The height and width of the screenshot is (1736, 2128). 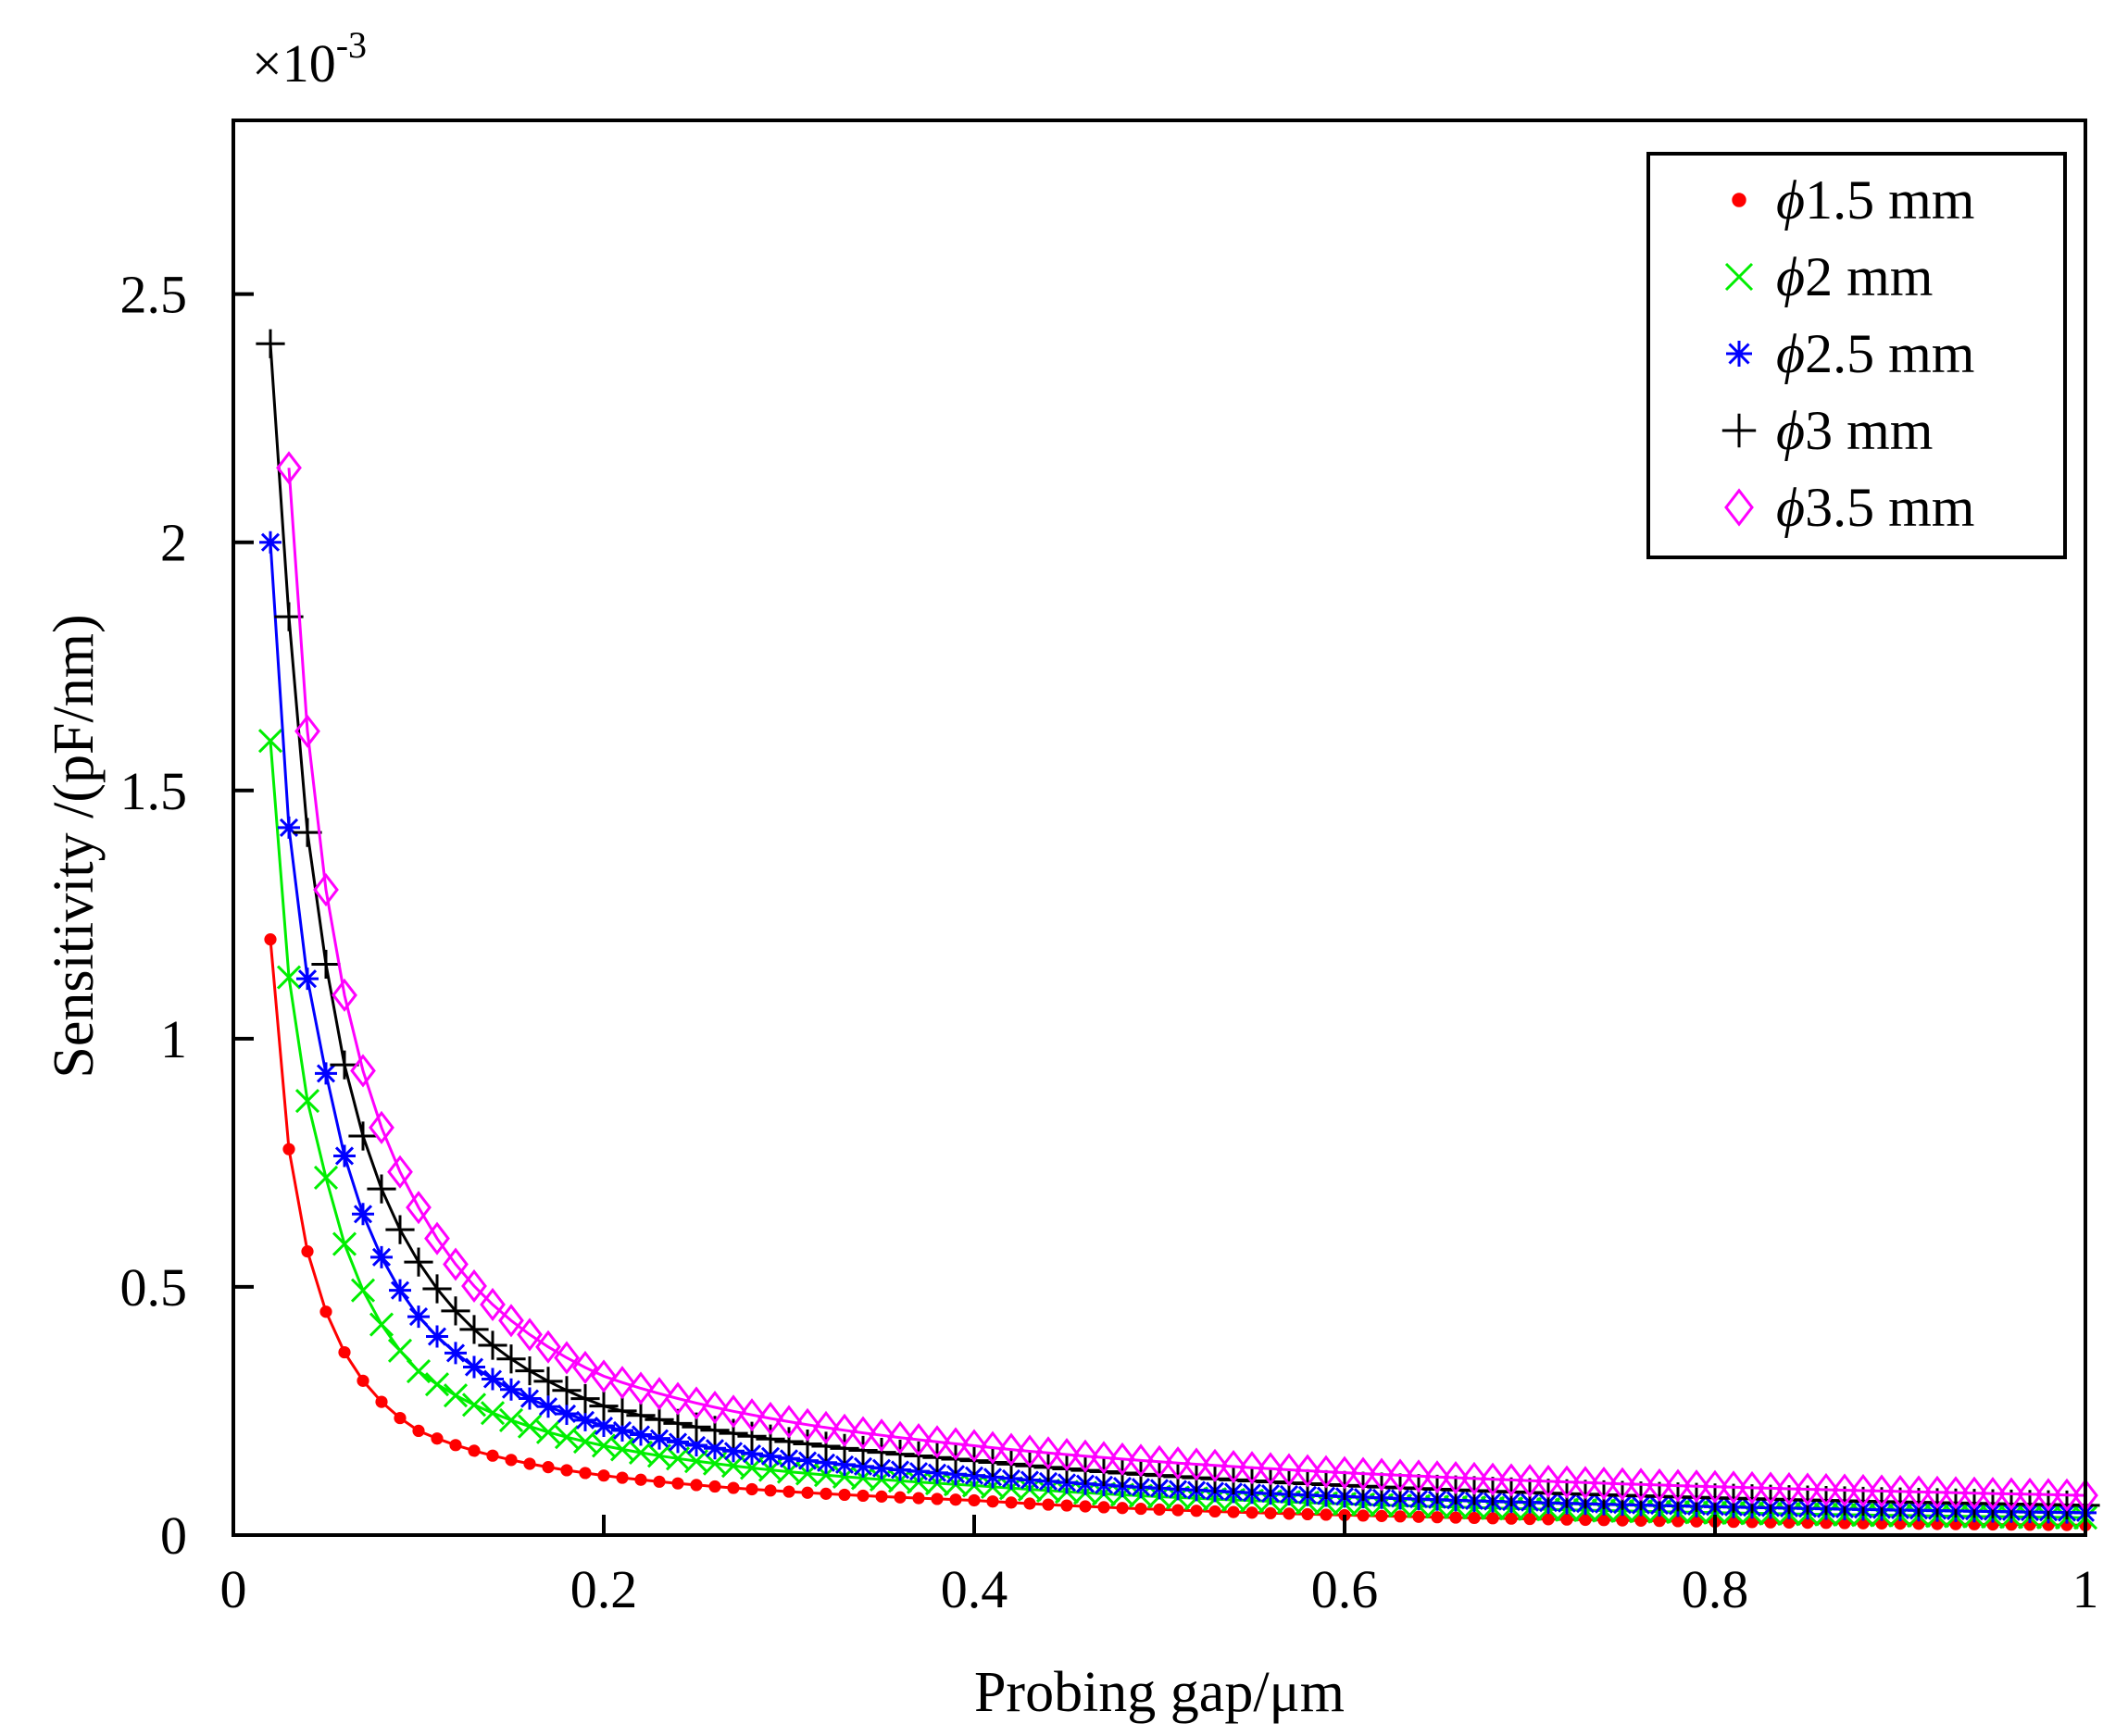 I want to click on y-tick-label: 2, so click(x=173, y=543).